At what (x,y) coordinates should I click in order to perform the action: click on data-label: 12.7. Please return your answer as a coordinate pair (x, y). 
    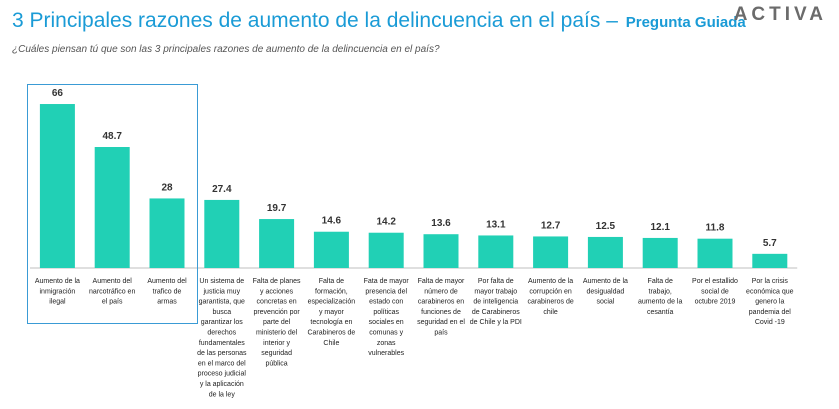
    Looking at the image, I should click on (551, 225).